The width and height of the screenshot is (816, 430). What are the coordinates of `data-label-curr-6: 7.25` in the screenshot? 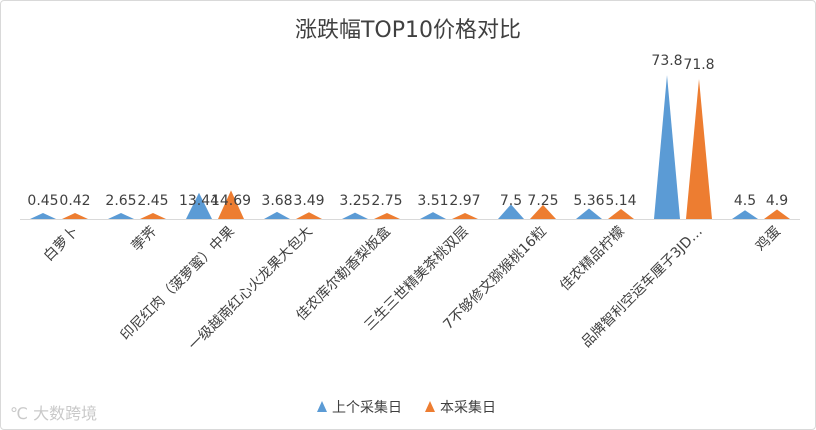 It's located at (542, 201).